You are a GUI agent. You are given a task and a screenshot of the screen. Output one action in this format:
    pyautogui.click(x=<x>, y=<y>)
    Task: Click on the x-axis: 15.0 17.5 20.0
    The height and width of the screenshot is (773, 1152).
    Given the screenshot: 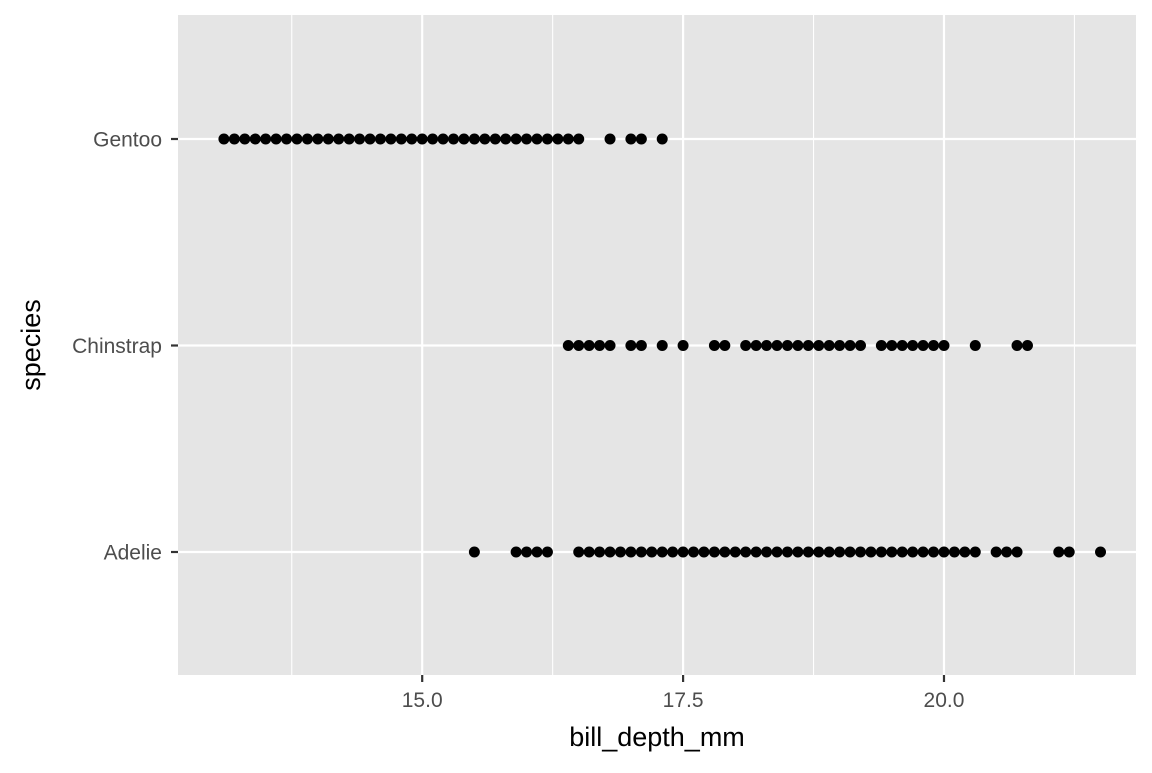 What is the action you would take?
    pyautogui.click(x=683, y=693)
    